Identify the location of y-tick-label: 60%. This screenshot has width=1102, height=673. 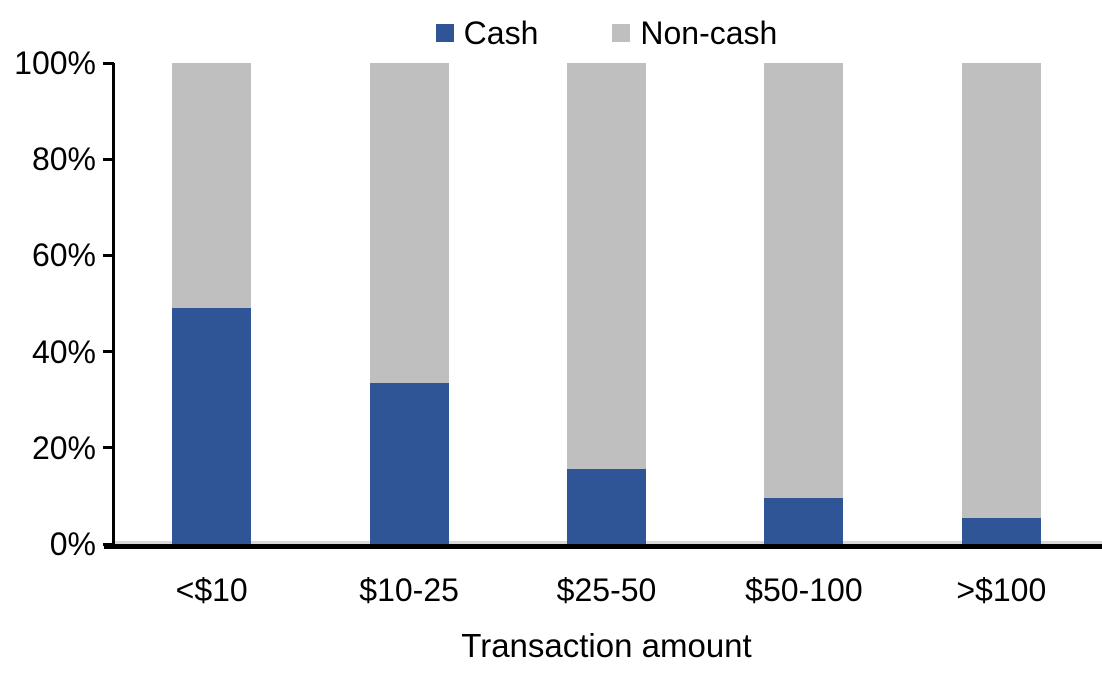
(63, 255).